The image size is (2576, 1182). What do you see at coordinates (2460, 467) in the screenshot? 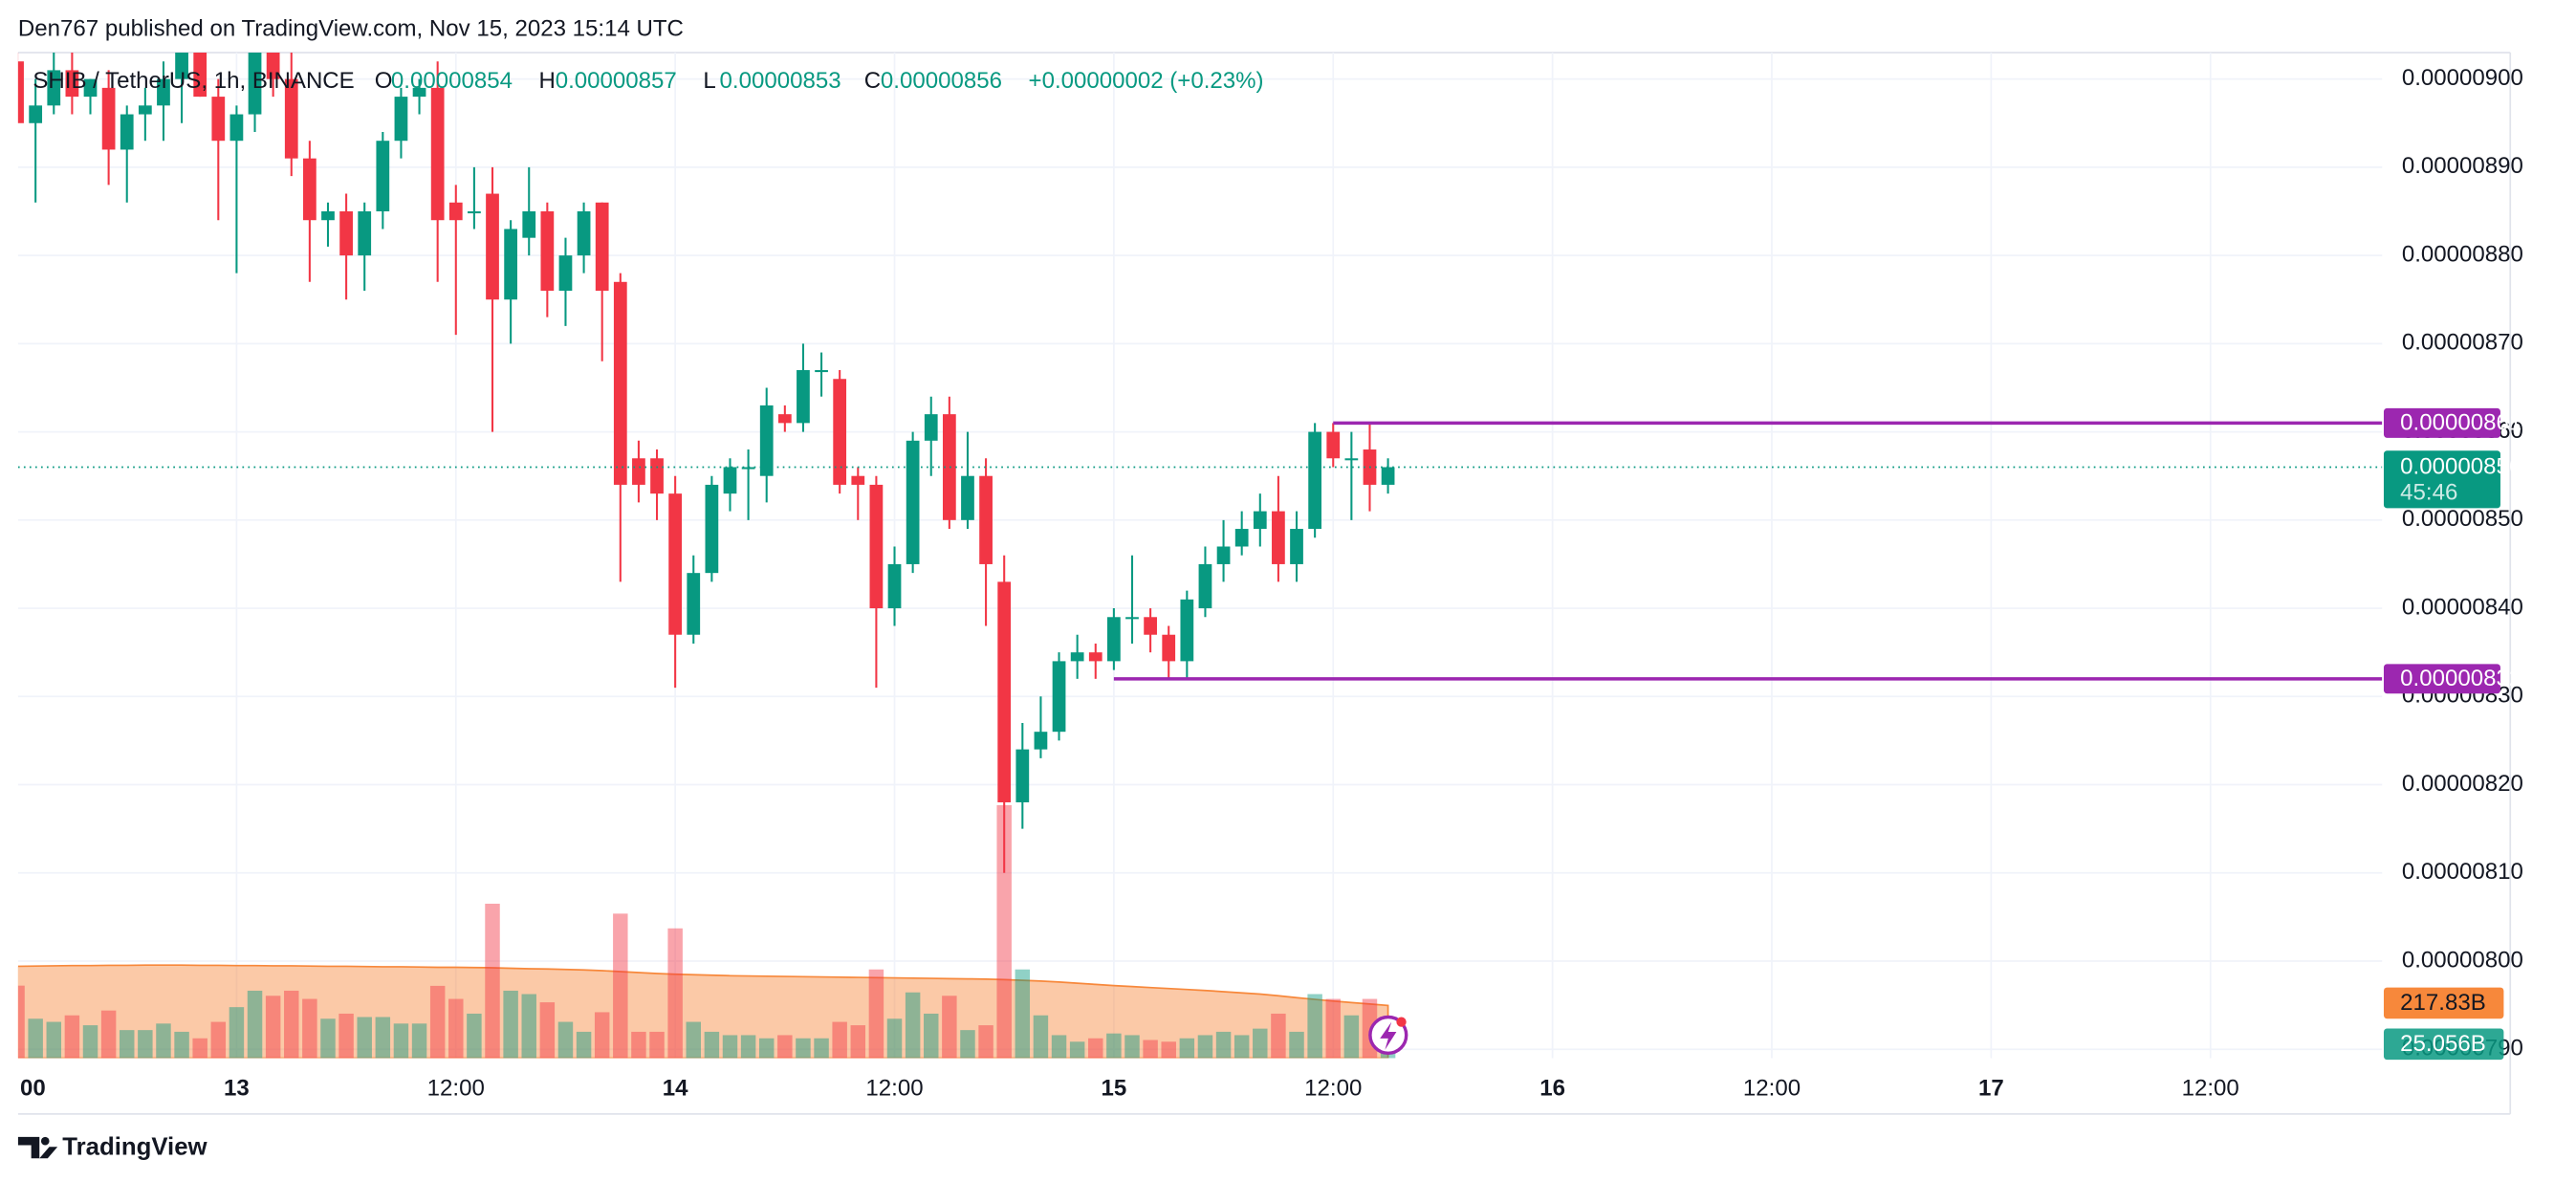
I see `last-price-label: 0.00000856` at bounding box center [2460, 467].